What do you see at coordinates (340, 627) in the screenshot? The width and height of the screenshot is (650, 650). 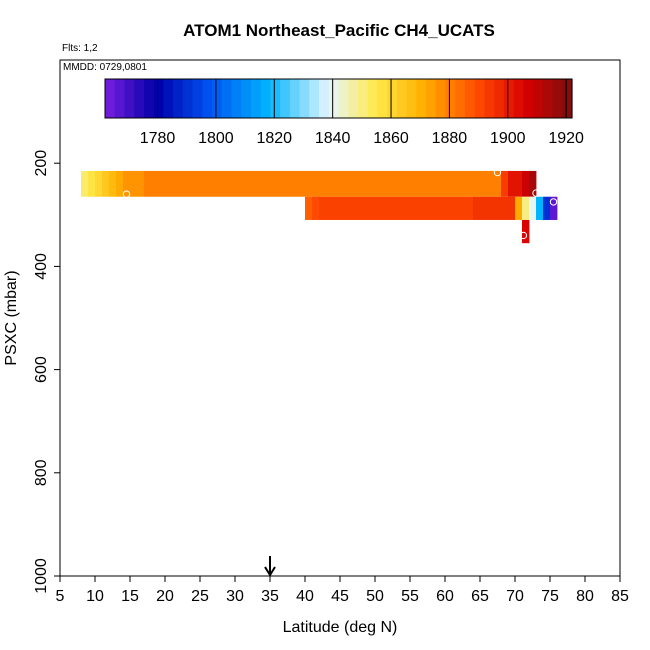 I see `x-axis-label: Latitude (deg N)` at bounding box center [340, 627].